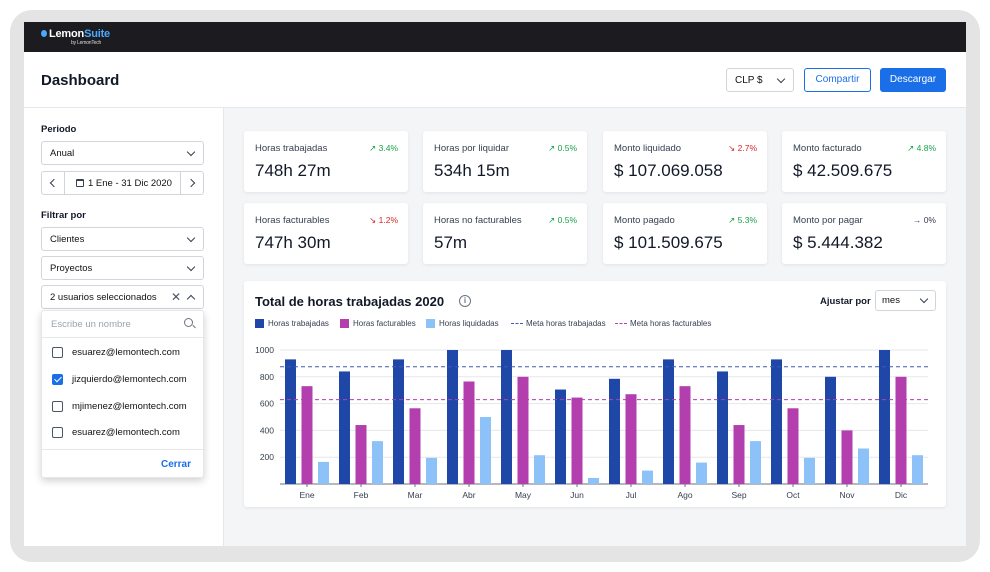  Describe the element at coordinates (122, 239) in the screenshot. I see `clients-select: Clientes` at that location.